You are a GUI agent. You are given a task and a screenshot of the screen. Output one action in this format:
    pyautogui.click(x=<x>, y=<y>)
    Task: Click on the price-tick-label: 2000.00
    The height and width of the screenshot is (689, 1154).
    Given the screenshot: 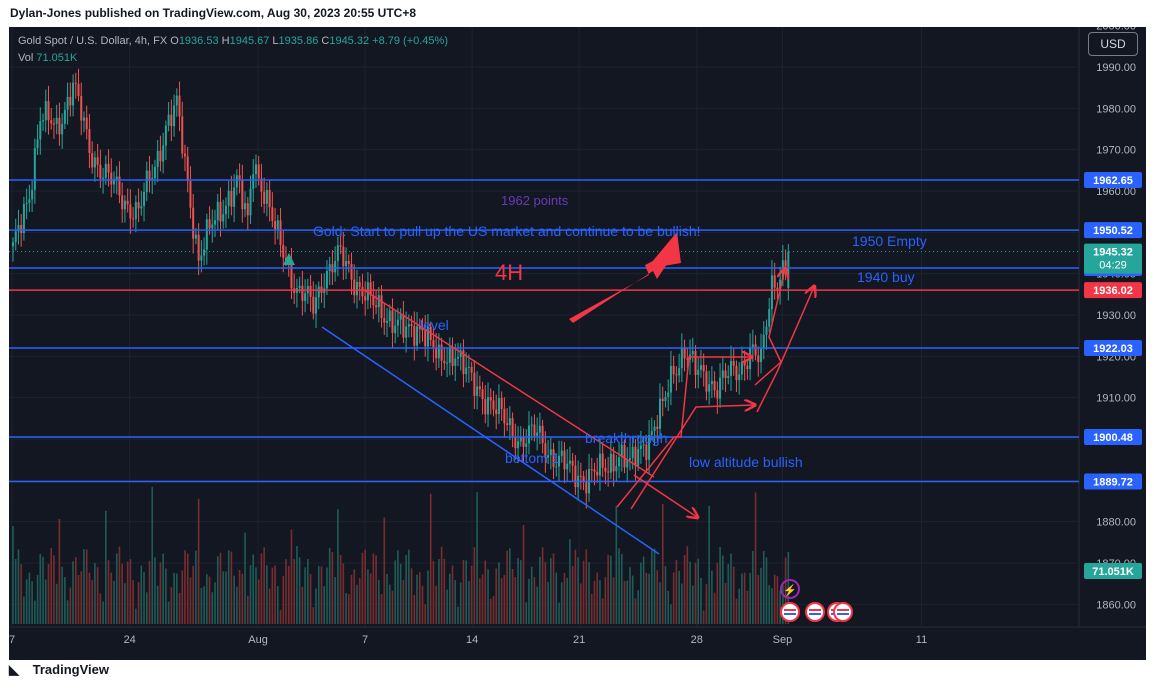 What is the action you would take?
    pyautogui.click(x=1116, y=30)
    